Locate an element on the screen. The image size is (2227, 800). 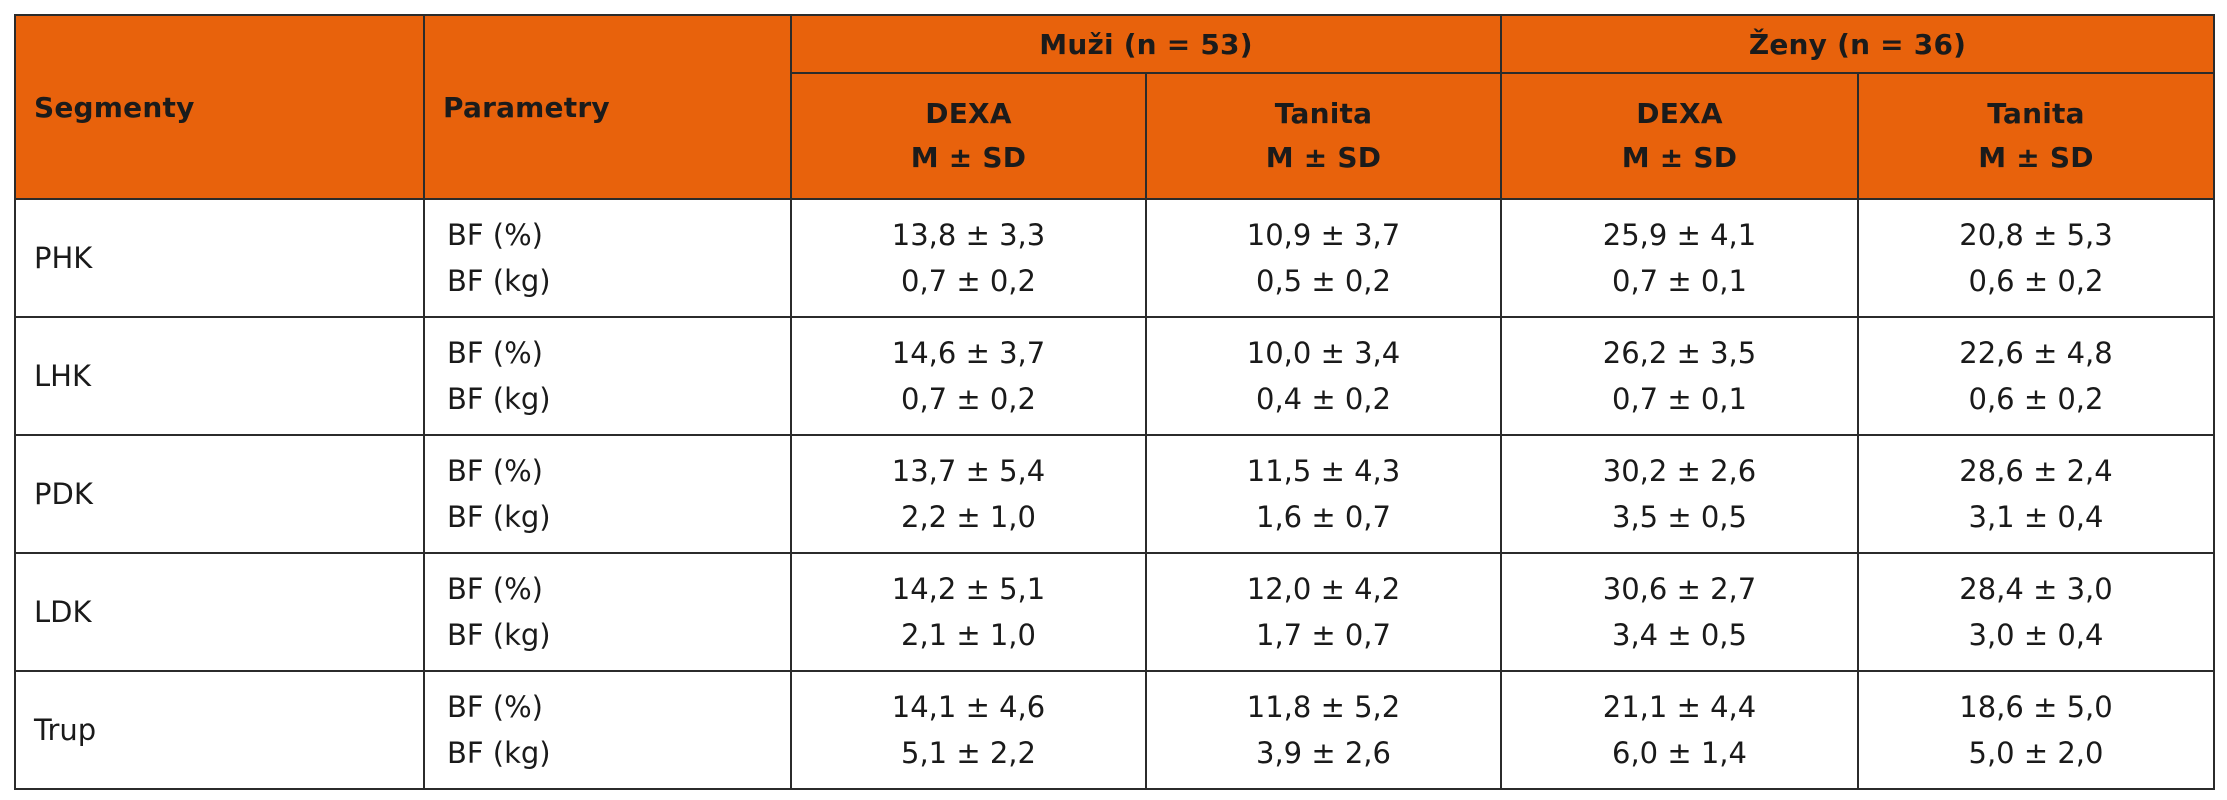
men-tanita-cell: 10,0 ± 3,4 0,4 ± 0,2 is located at coordinates (1323, 376).